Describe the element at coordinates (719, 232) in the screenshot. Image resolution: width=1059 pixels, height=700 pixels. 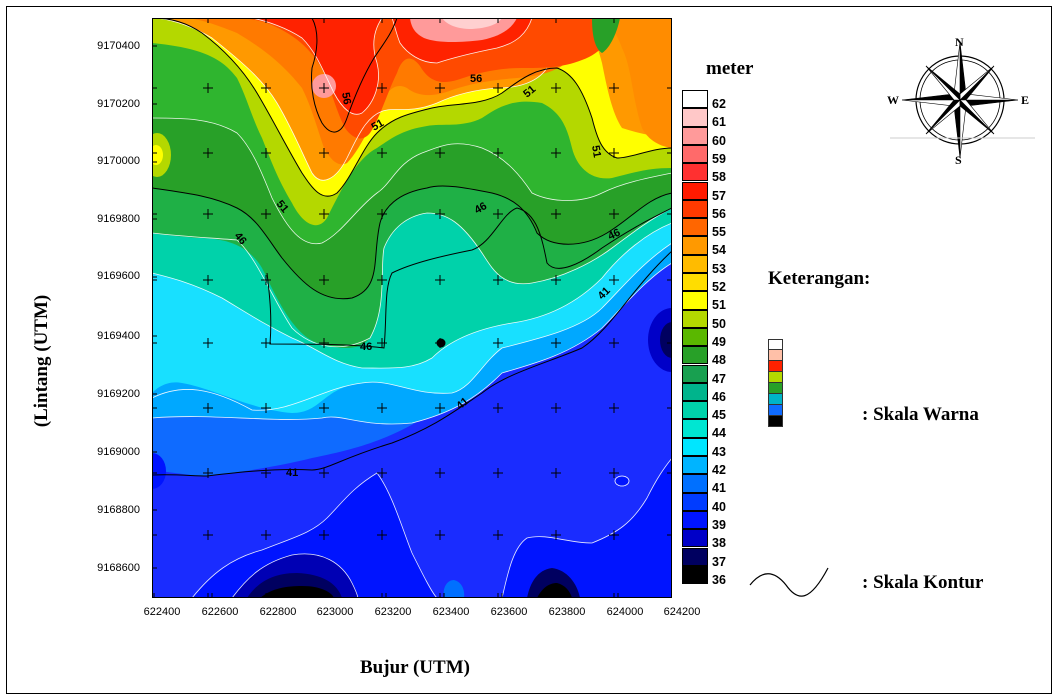
I see `colorbar-level-label: 55` at that location.